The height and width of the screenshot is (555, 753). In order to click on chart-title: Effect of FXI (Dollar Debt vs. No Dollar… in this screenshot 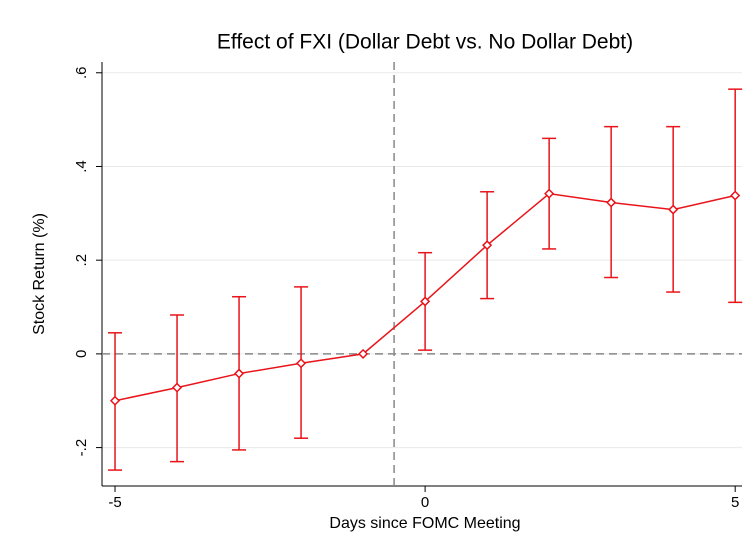, I will do `click(425, 42)`.